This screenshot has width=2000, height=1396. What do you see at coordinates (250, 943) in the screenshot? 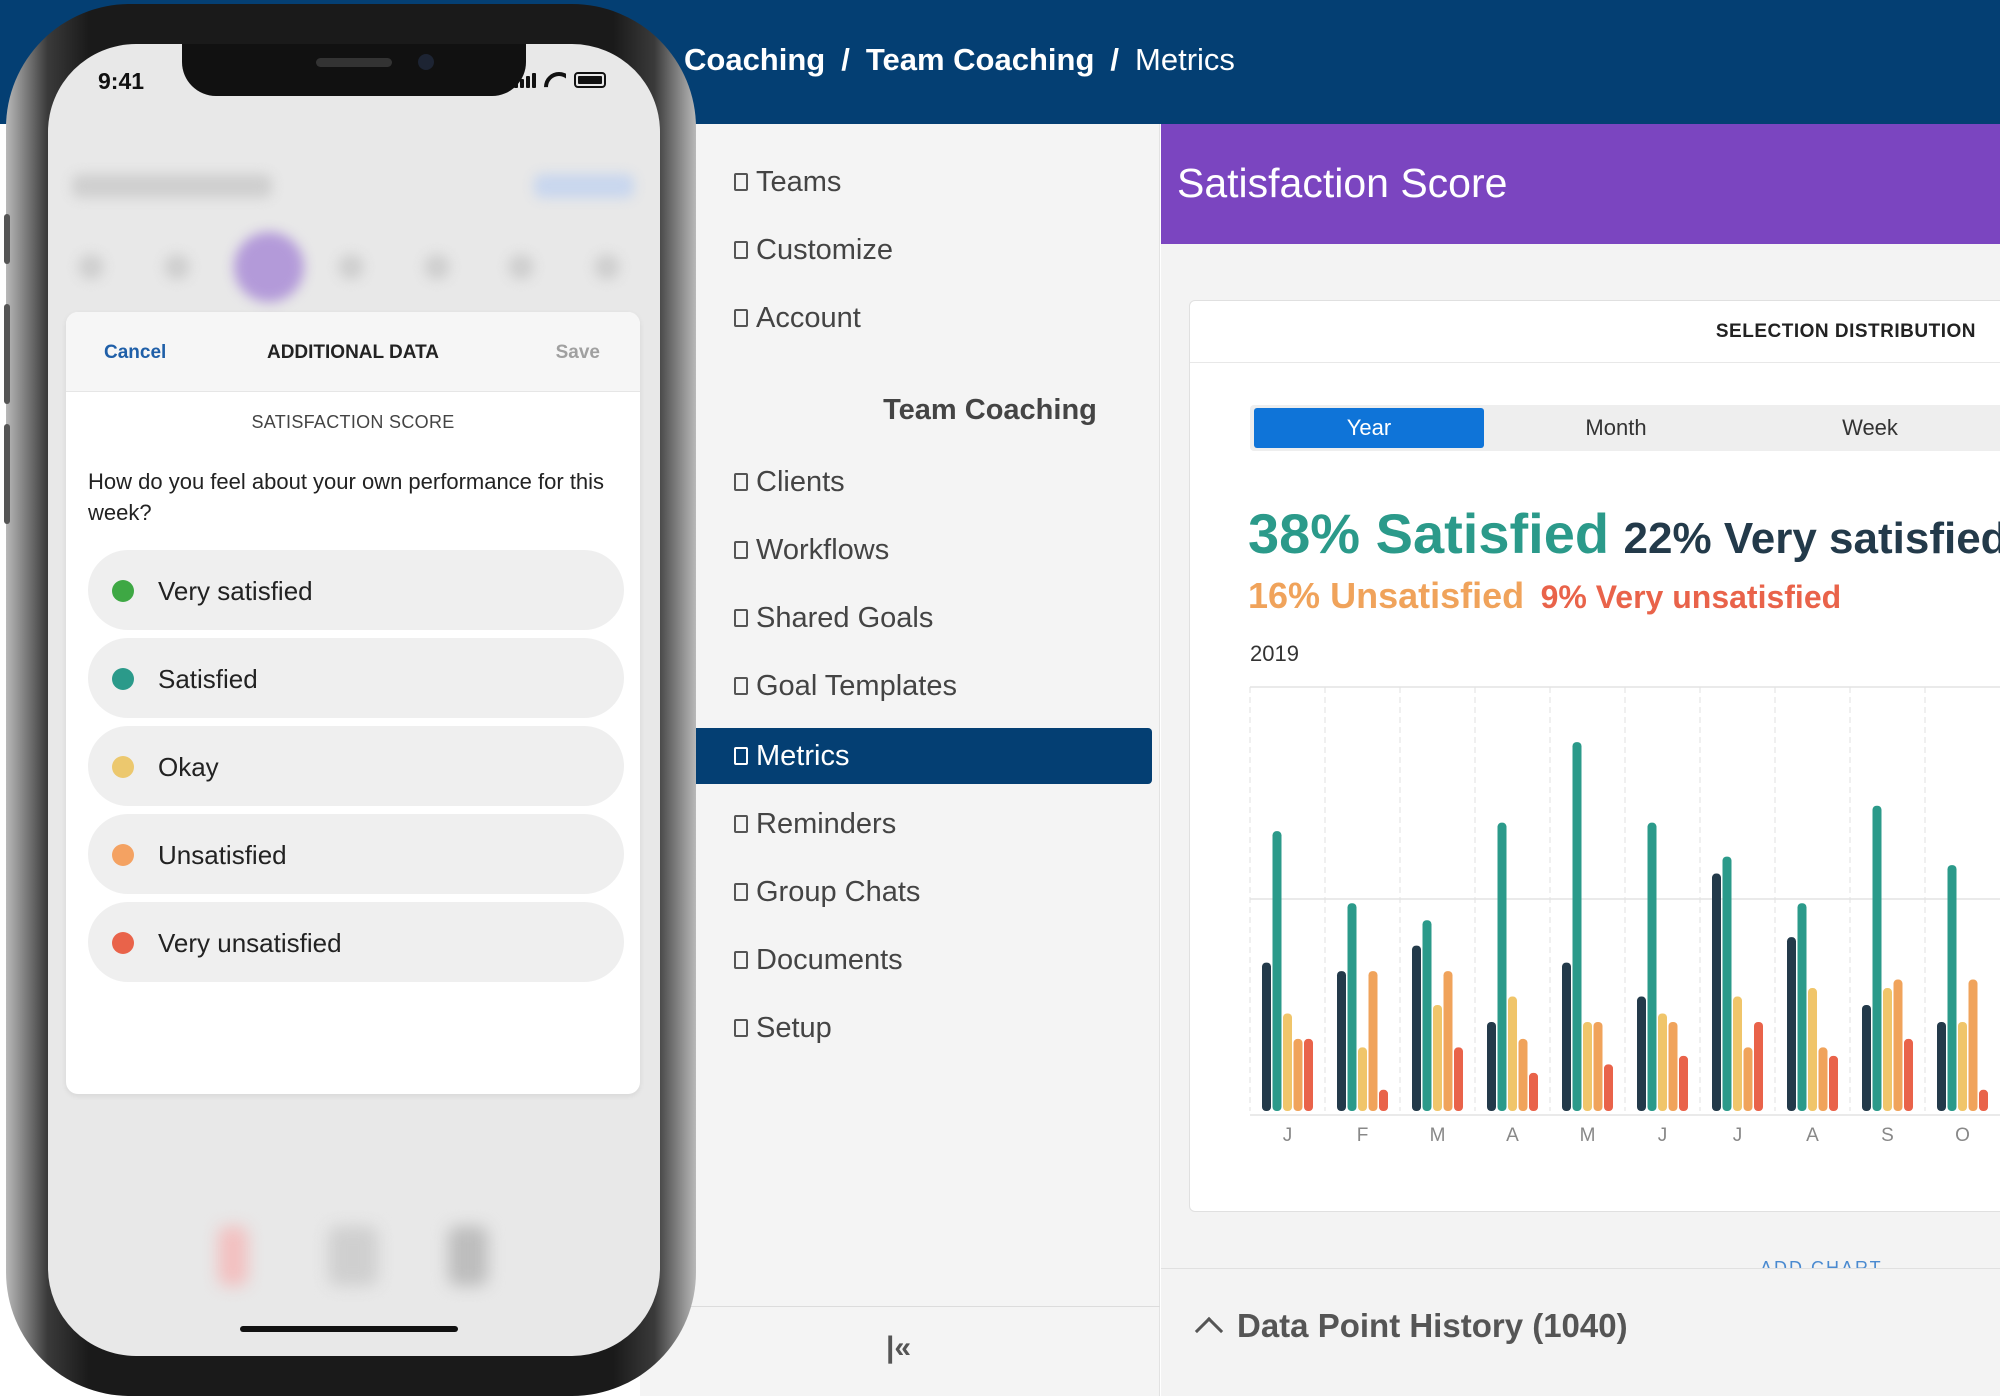
I see `option-label: Very unsatisfied` at bounding box center [250, 943].